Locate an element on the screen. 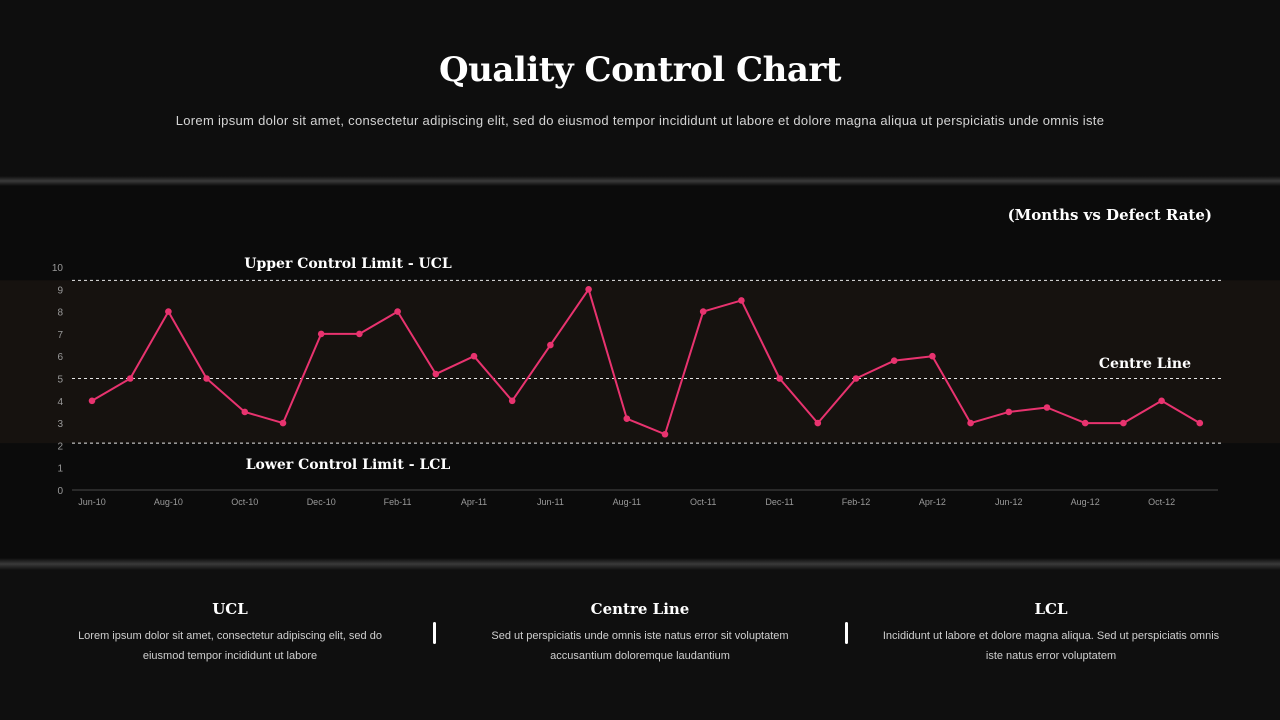 Image resolution: width=1280 pixels, height=720 pixels. page-title: Quality Control Chart is located at coordinates (640, 70).